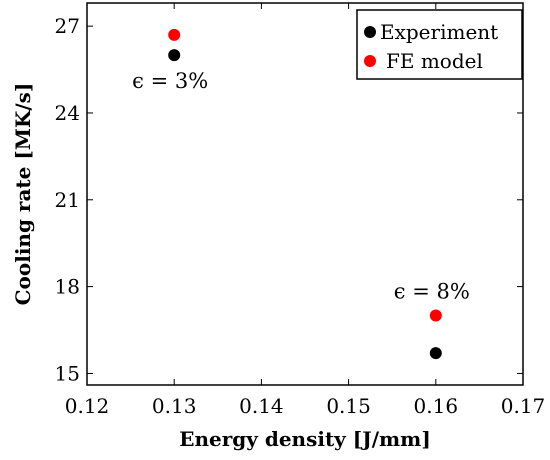 The height and width of the screenshot is (460, 550). What do you see at coordinates (432, 292) in the screenshot?
I see `strain-annotation: ϵ = 8%` at bounding box center [432, 292].